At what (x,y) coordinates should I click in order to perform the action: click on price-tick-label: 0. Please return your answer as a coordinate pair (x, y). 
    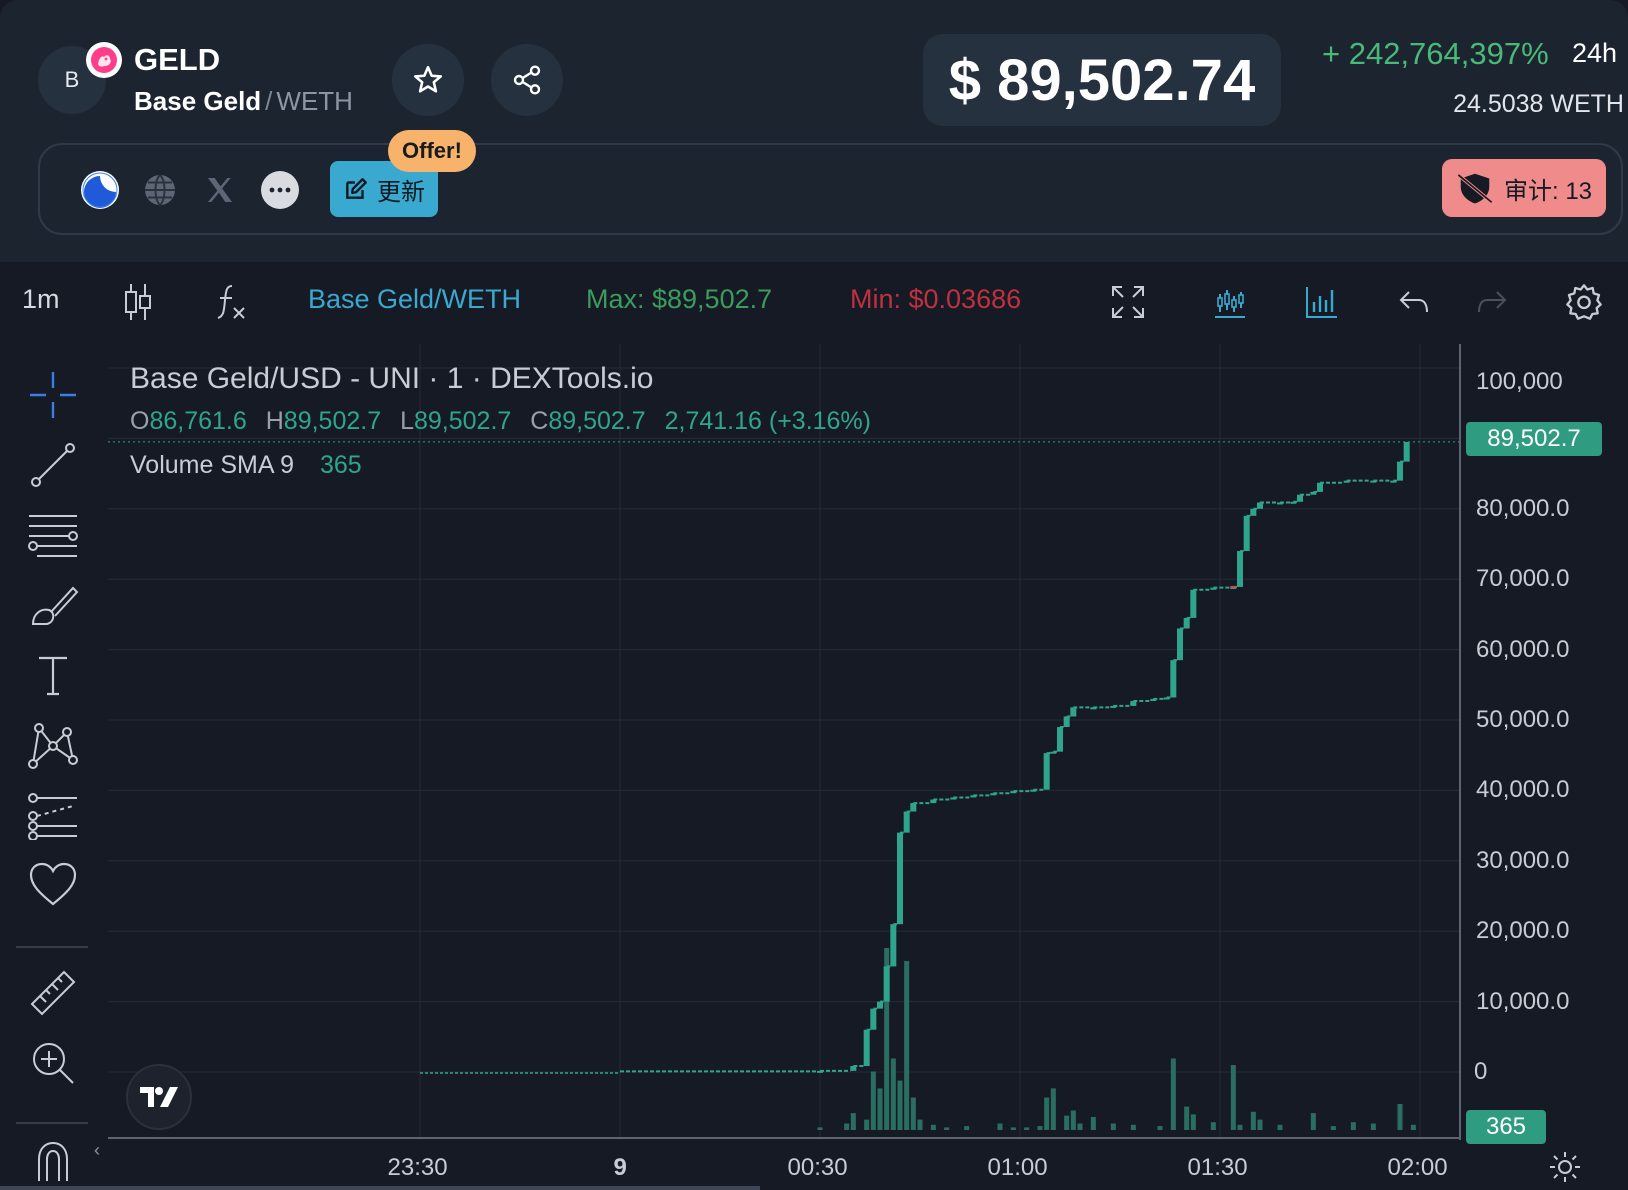
    Looking at the image, I should click on (1481, 1071).